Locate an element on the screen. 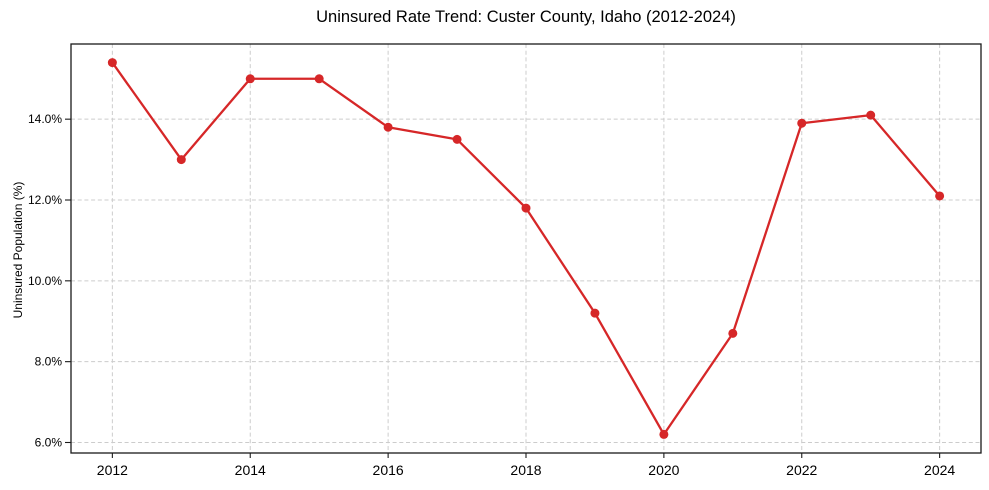 The image size is (989, 490). x-tick-label: 2018 is located at coordinates (525, 470).